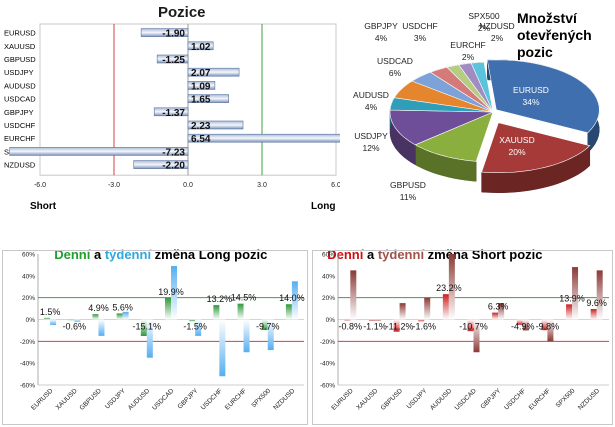 The height and width of the screenshot is (427, 615). Describe the element at coordinates (149, 338) in the screenshot. I see `long-bar-s1-AUDUSD` at that location.